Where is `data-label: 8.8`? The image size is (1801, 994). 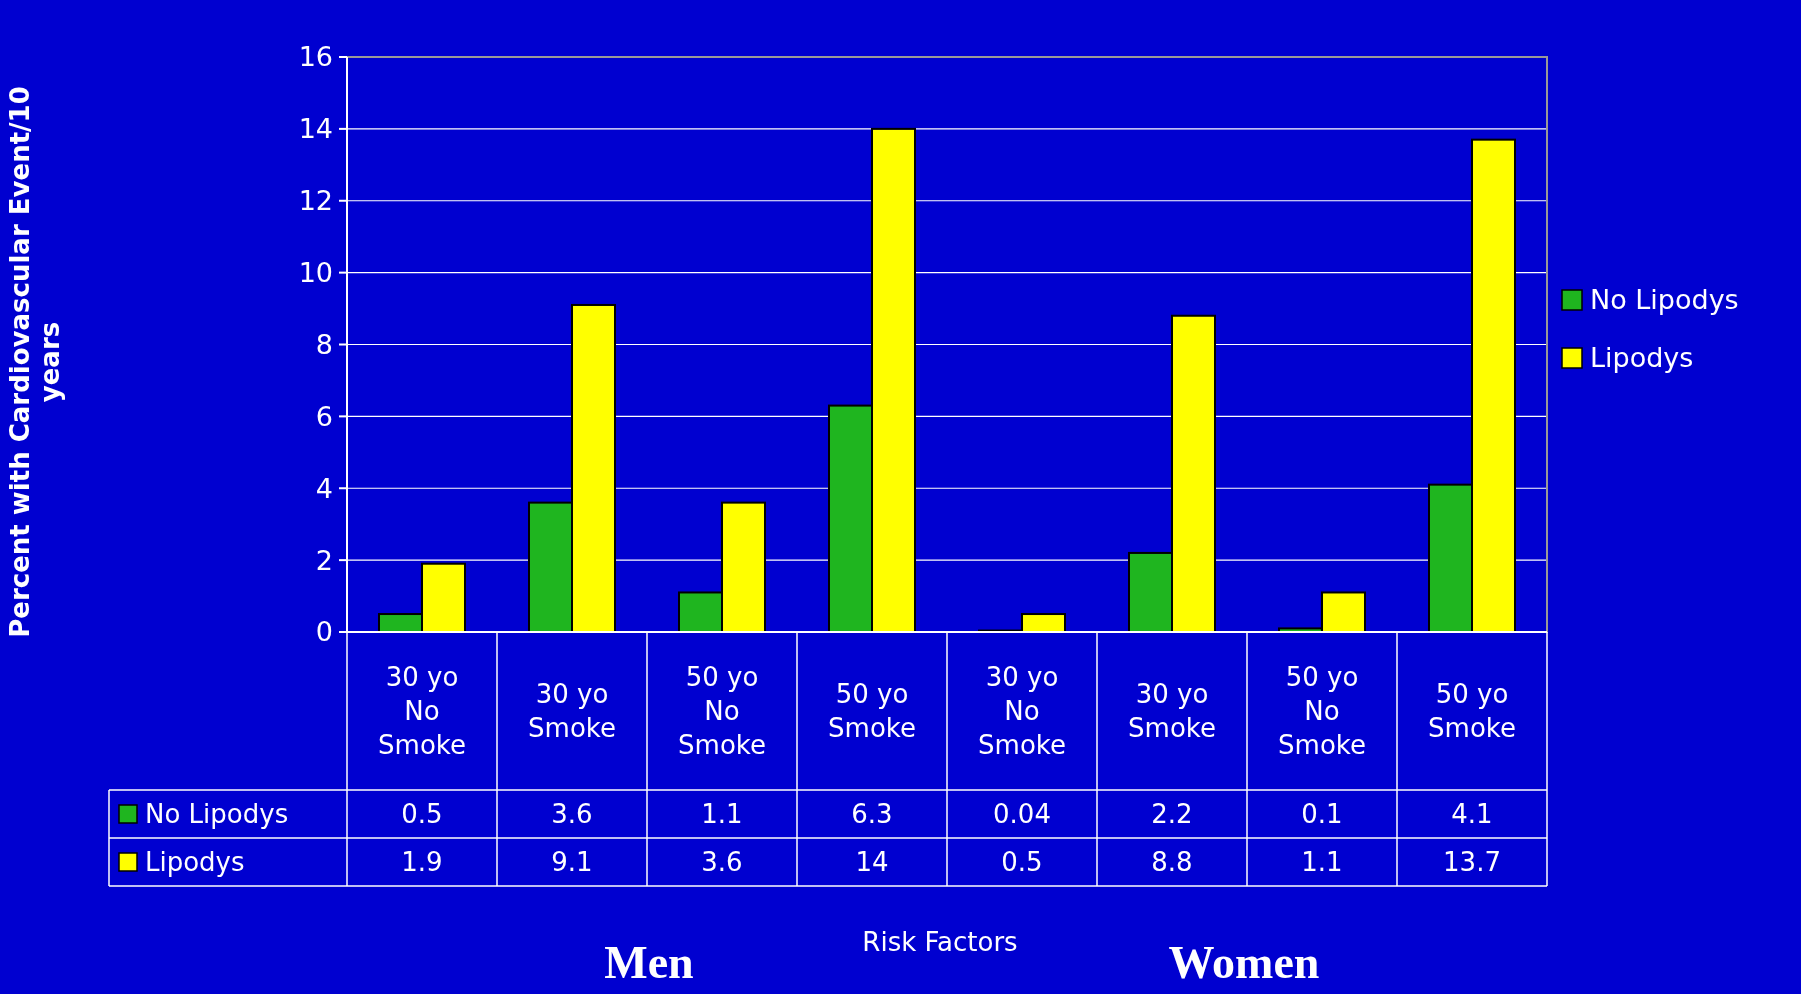 data-label: 8.8 is located at coordinates (1172, 862).